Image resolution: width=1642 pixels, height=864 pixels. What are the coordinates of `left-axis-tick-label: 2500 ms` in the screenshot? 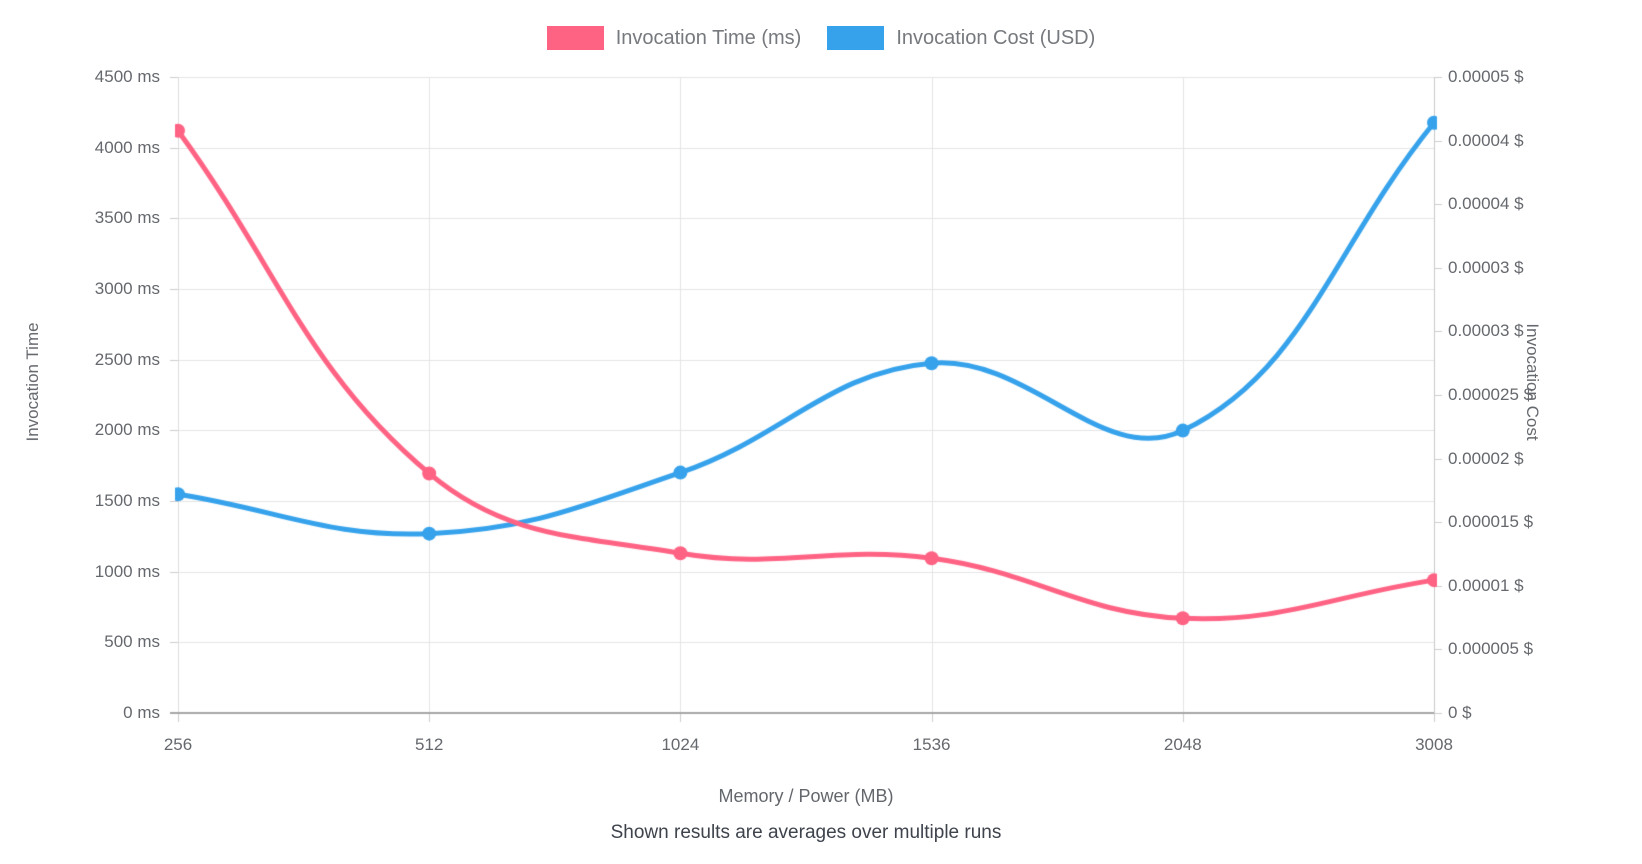 It's located at (127, 359).